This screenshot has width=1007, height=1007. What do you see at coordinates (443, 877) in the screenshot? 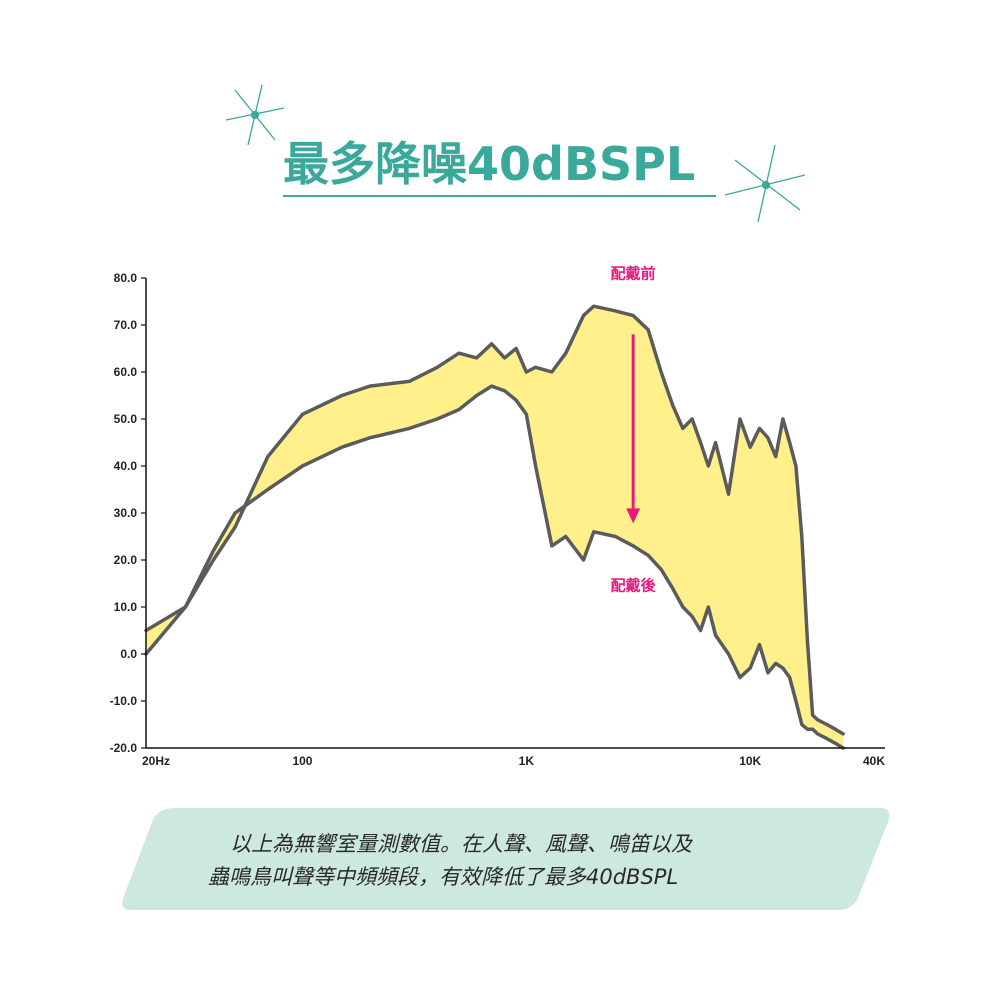
I see `caption-line-2: 蟲鳴鳥叫聲等中頻頻段，有效降低了最多40dBSPL` at bounding box center [443, 877].